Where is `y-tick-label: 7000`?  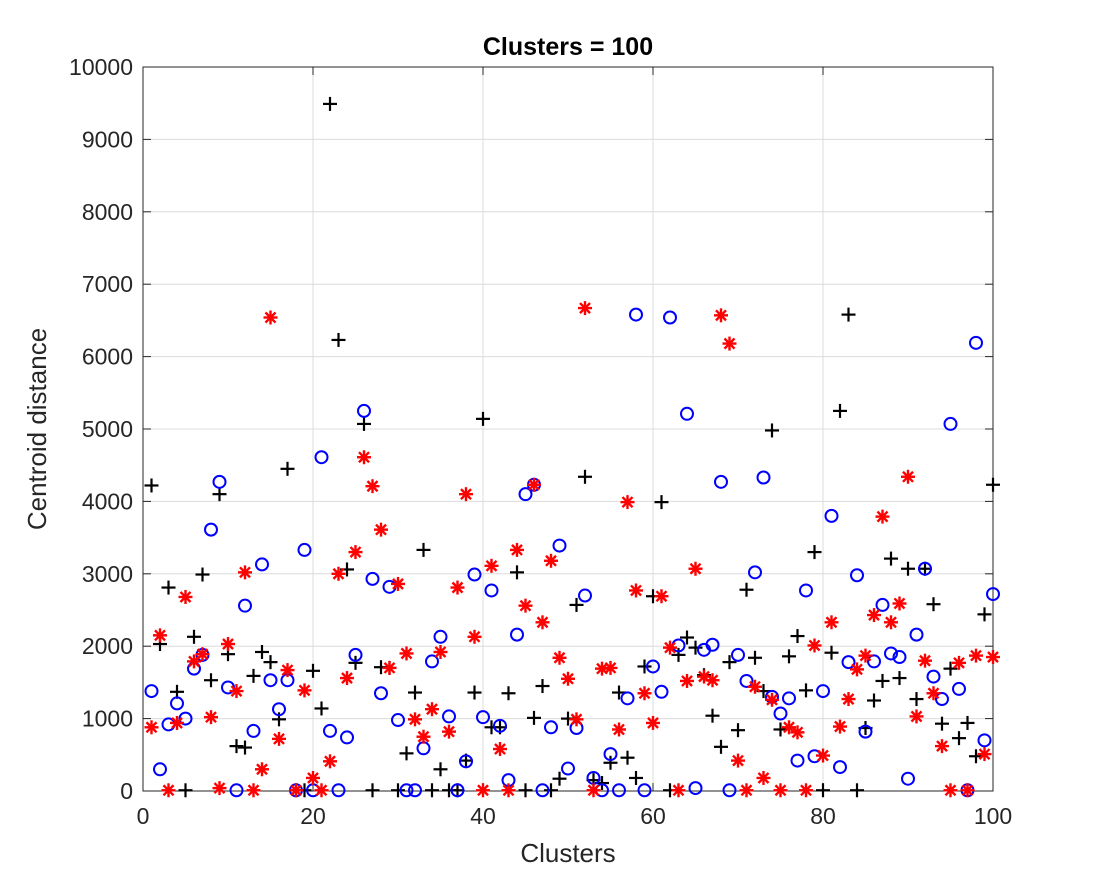 y-tick-label: 7000 is located at coordinates (107, 284).